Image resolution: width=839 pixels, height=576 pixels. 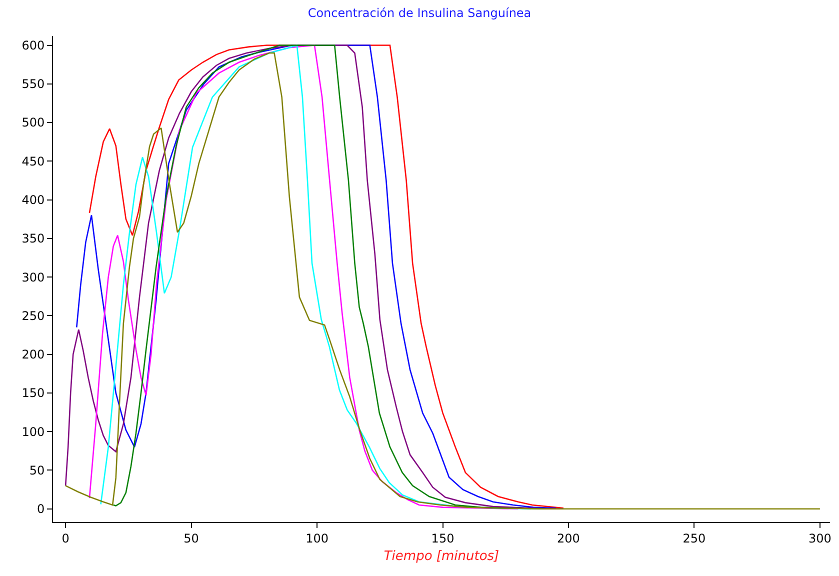 What do you see at coordinates (568, 538) in the screenshot?
I see `x-tick-label: 200` at bounding box center [568, 538].